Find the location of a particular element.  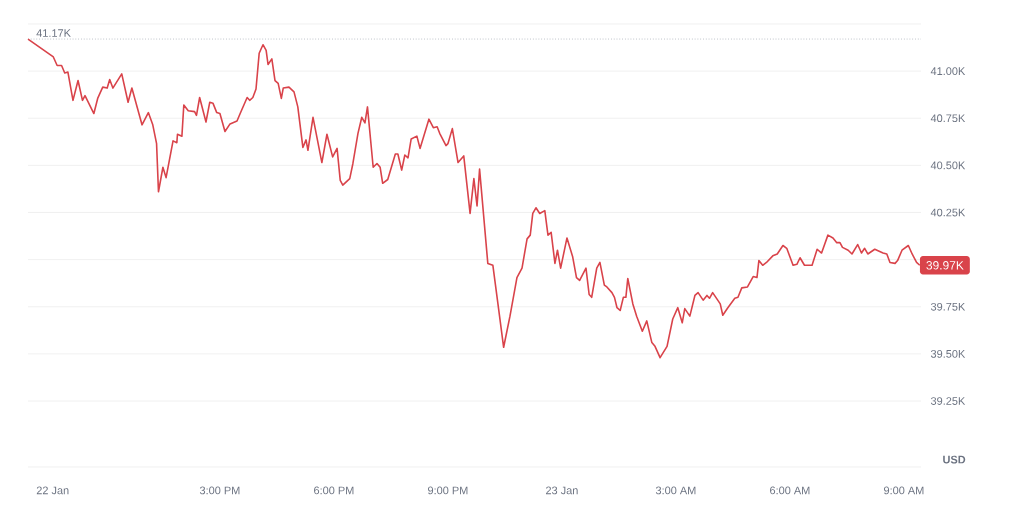

y-axis-title: USD is located at coordinates (954, 459).